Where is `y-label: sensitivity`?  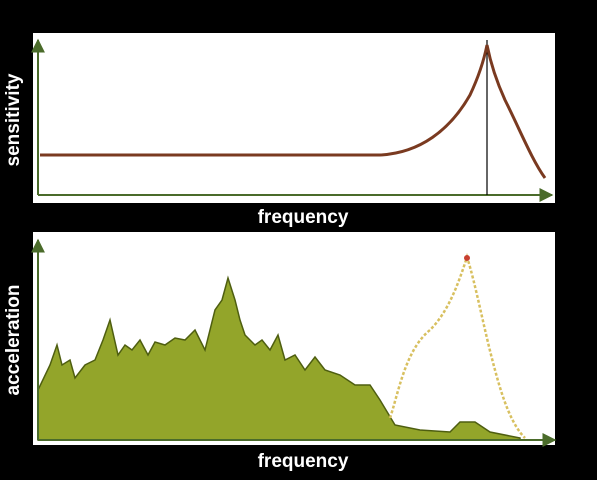 y-label: sensitivity is located at coordinates (13, 119).